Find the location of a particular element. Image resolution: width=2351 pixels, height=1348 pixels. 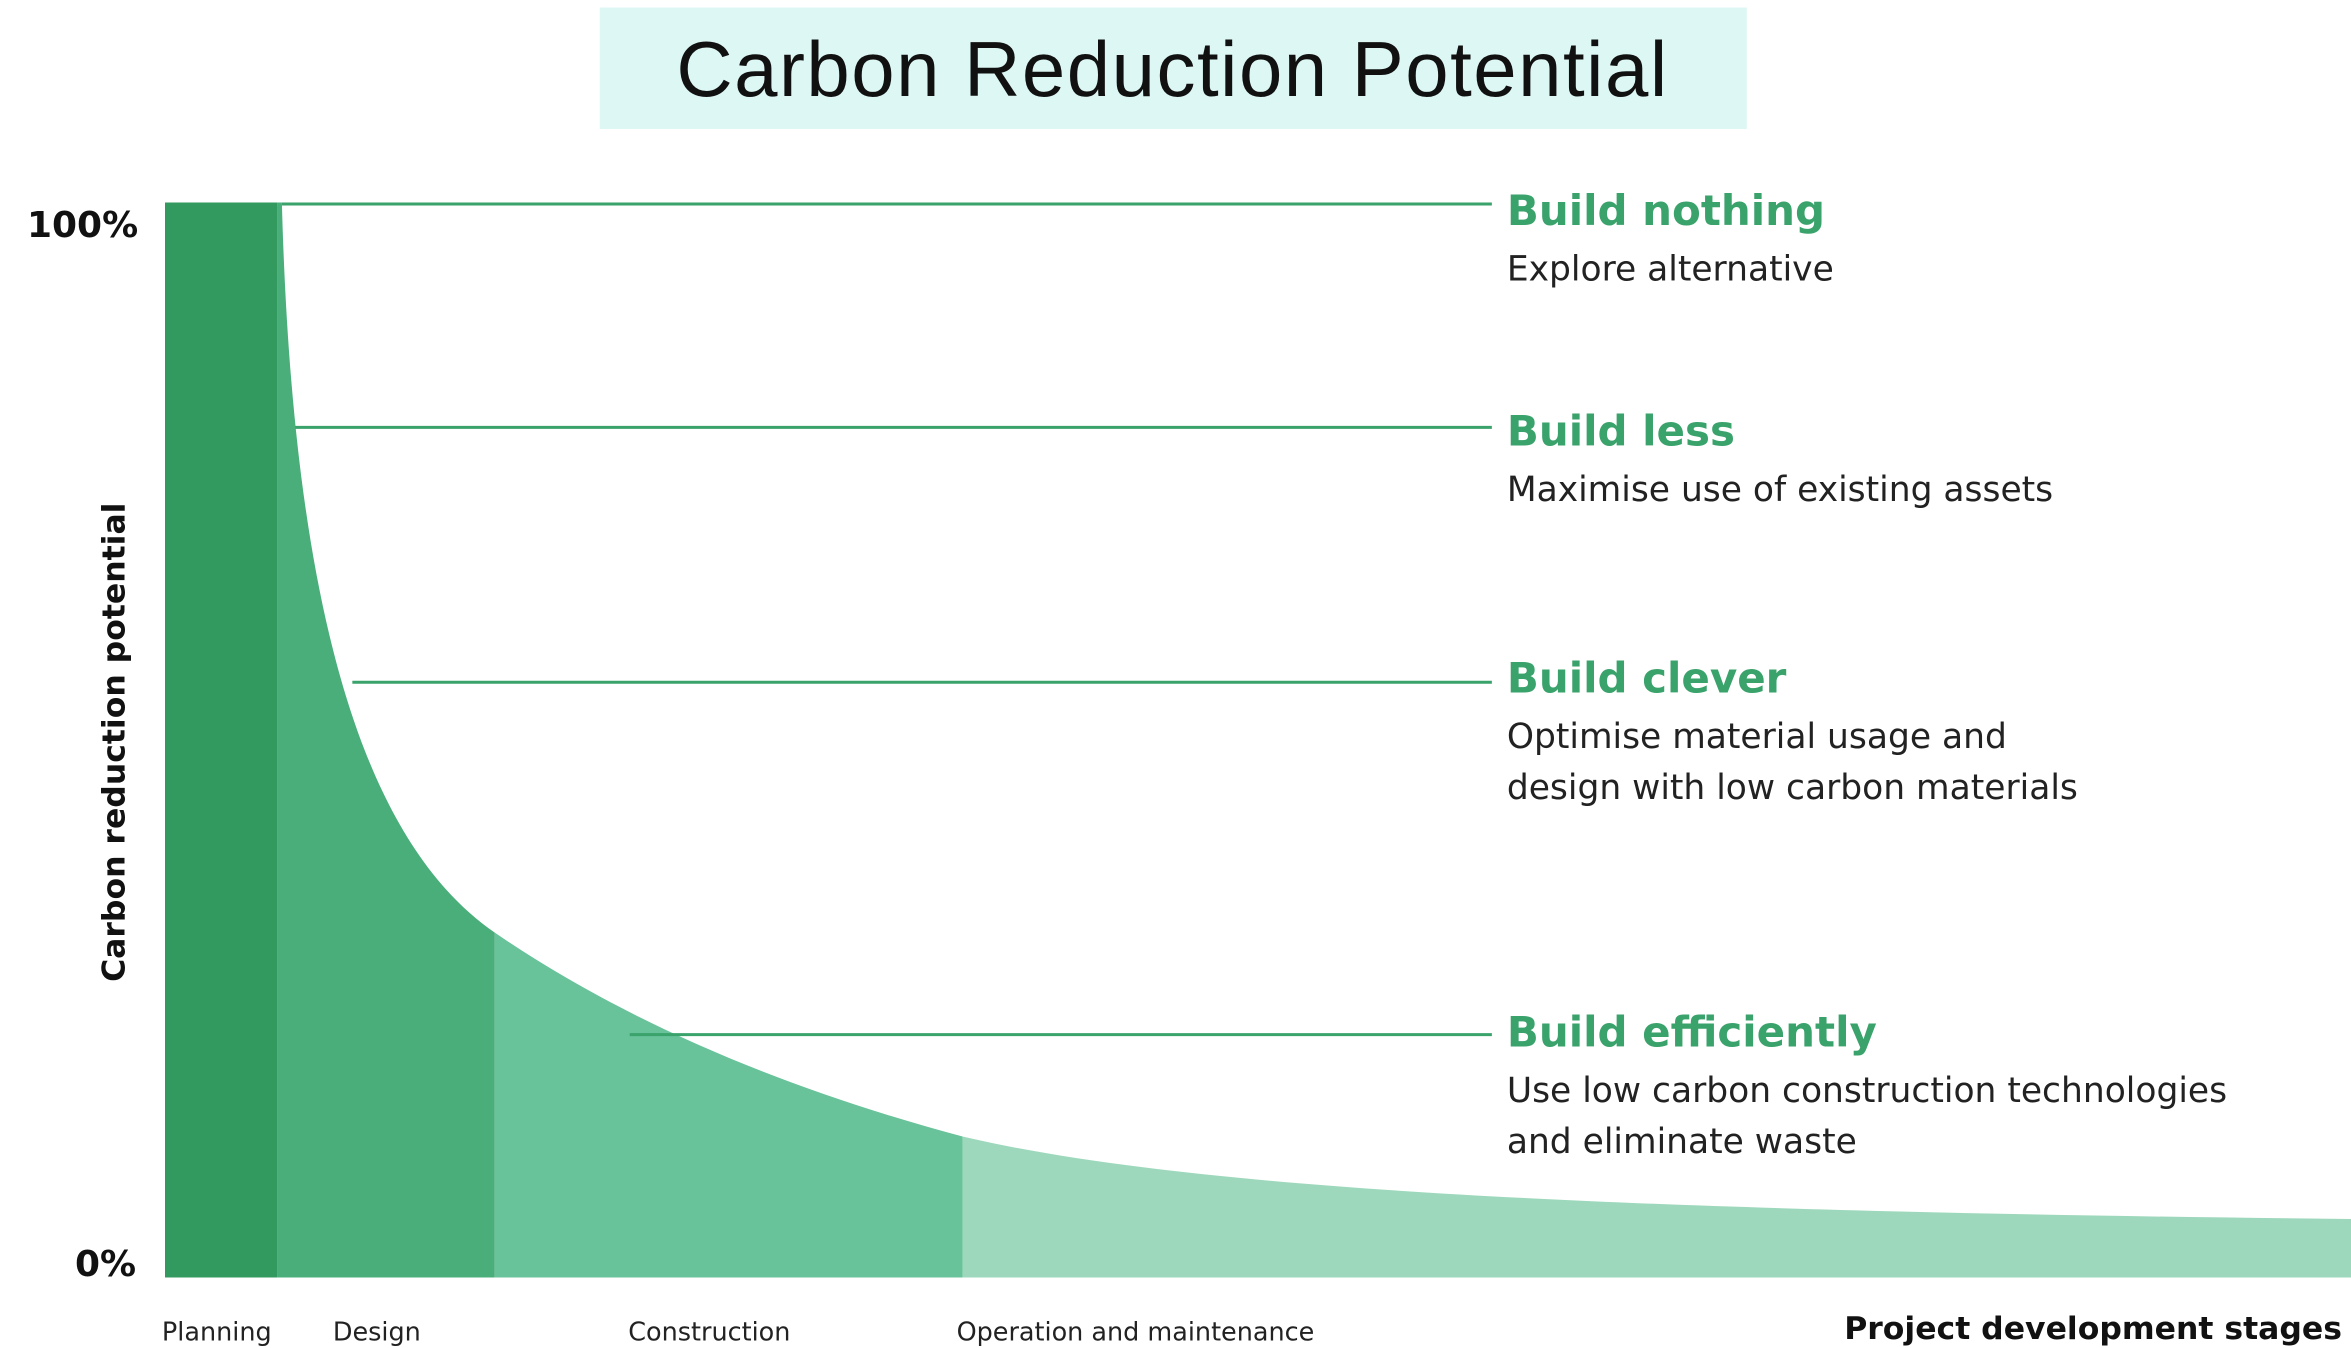

annotation-text: Explore alternative is located at coordinates (1670, 269).